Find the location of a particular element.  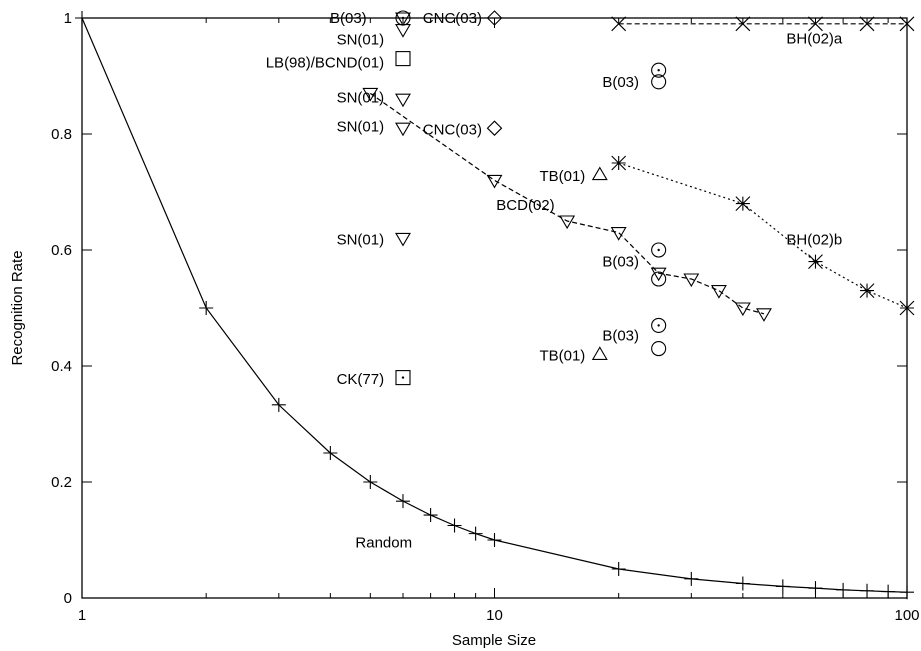

series-bh-02-b is located at coordinates (763, 235).